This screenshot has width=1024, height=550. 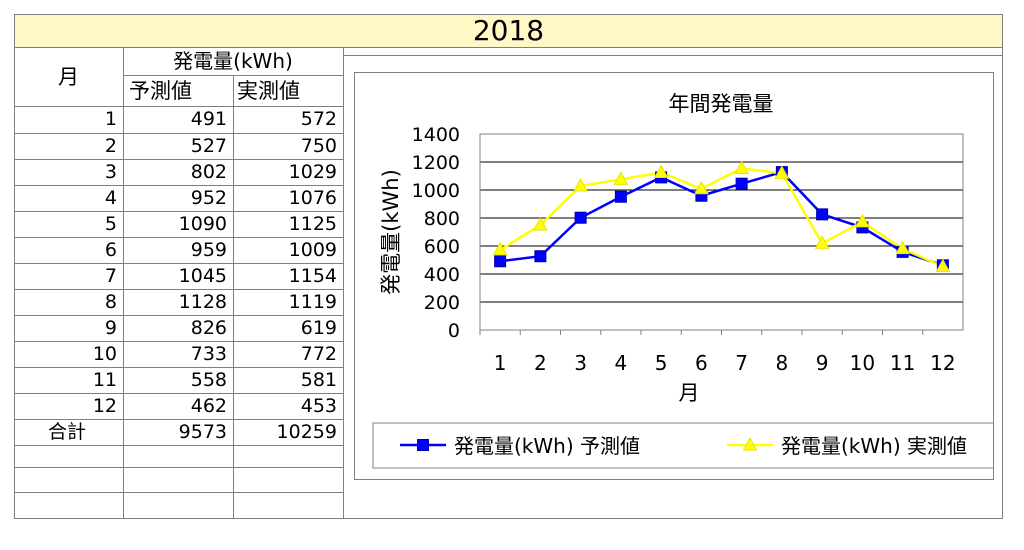 I want to click on actual-cell: 772, so click(x=318, y=354).